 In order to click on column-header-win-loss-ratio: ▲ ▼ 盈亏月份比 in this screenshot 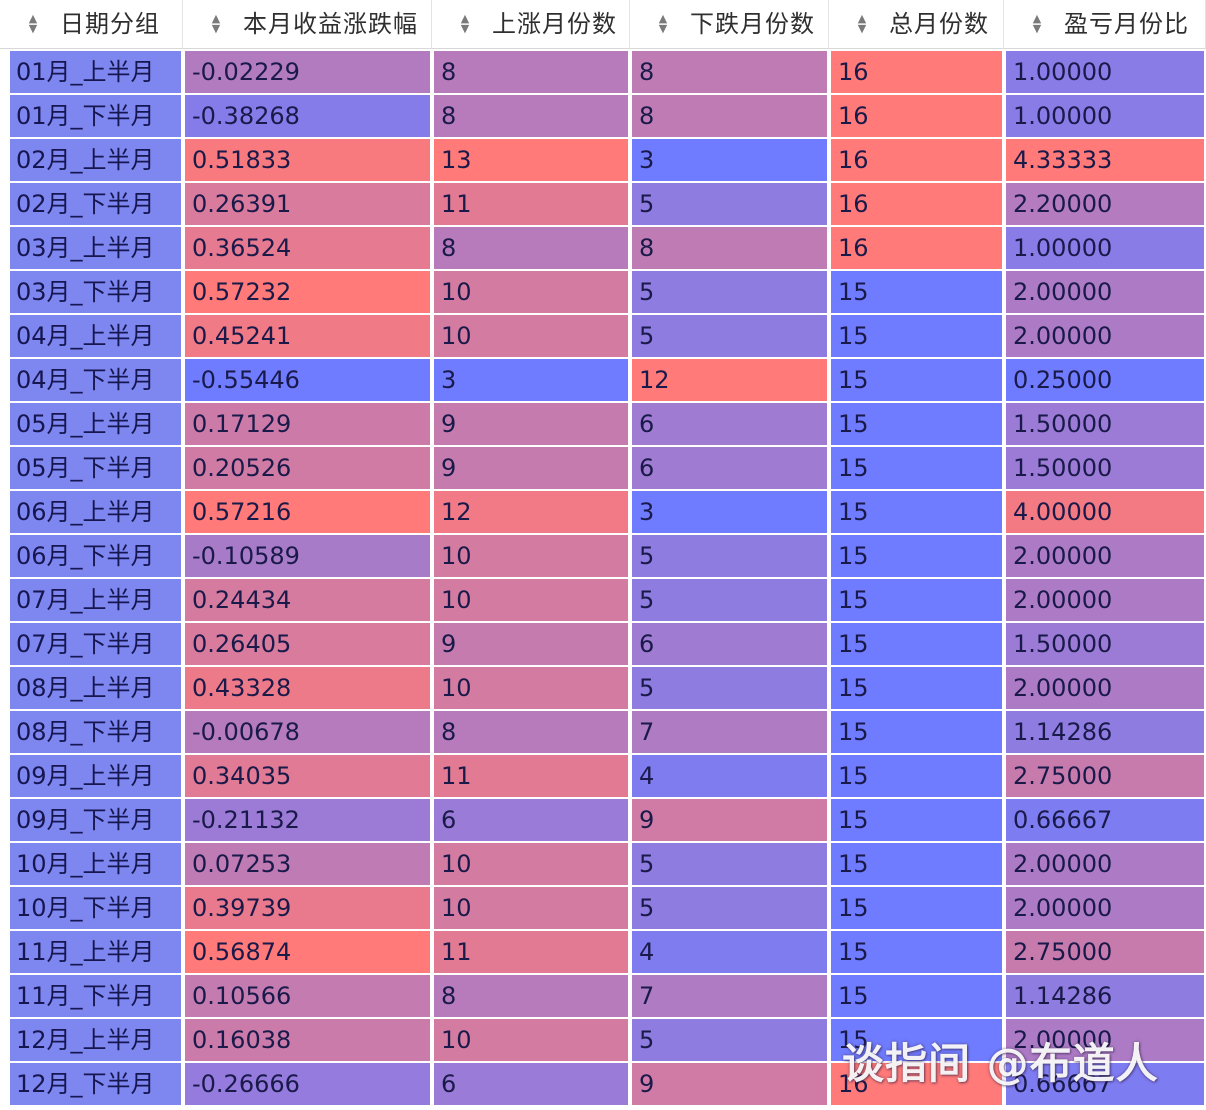, I will do `click(1105, 24)`.